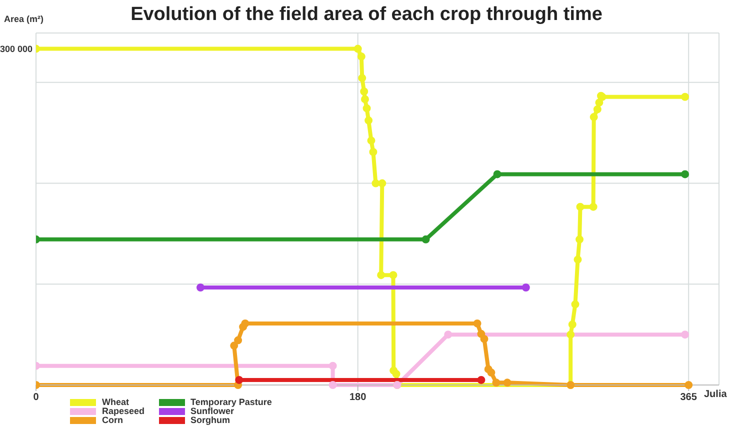 The width and height of the screenshot is (733, 431). What do you see at coordinates (115, 402) in the screenshot?
I see `legend-label: Wheat` at bounding box center [115, 402].